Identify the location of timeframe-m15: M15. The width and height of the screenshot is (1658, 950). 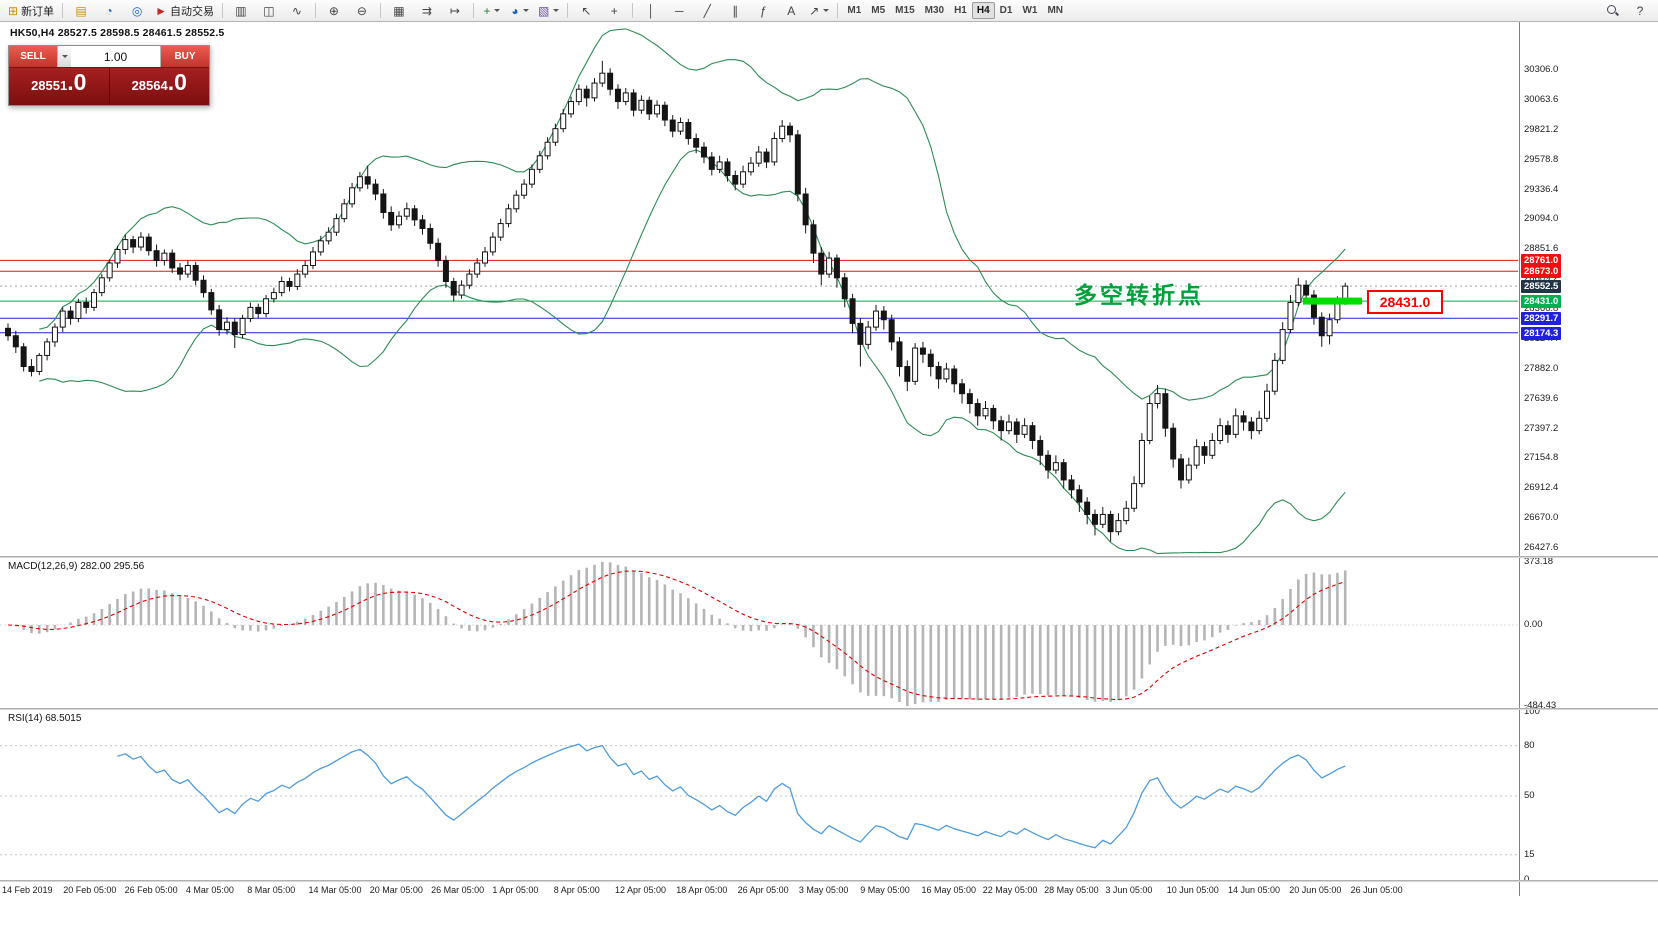
(905, 10).